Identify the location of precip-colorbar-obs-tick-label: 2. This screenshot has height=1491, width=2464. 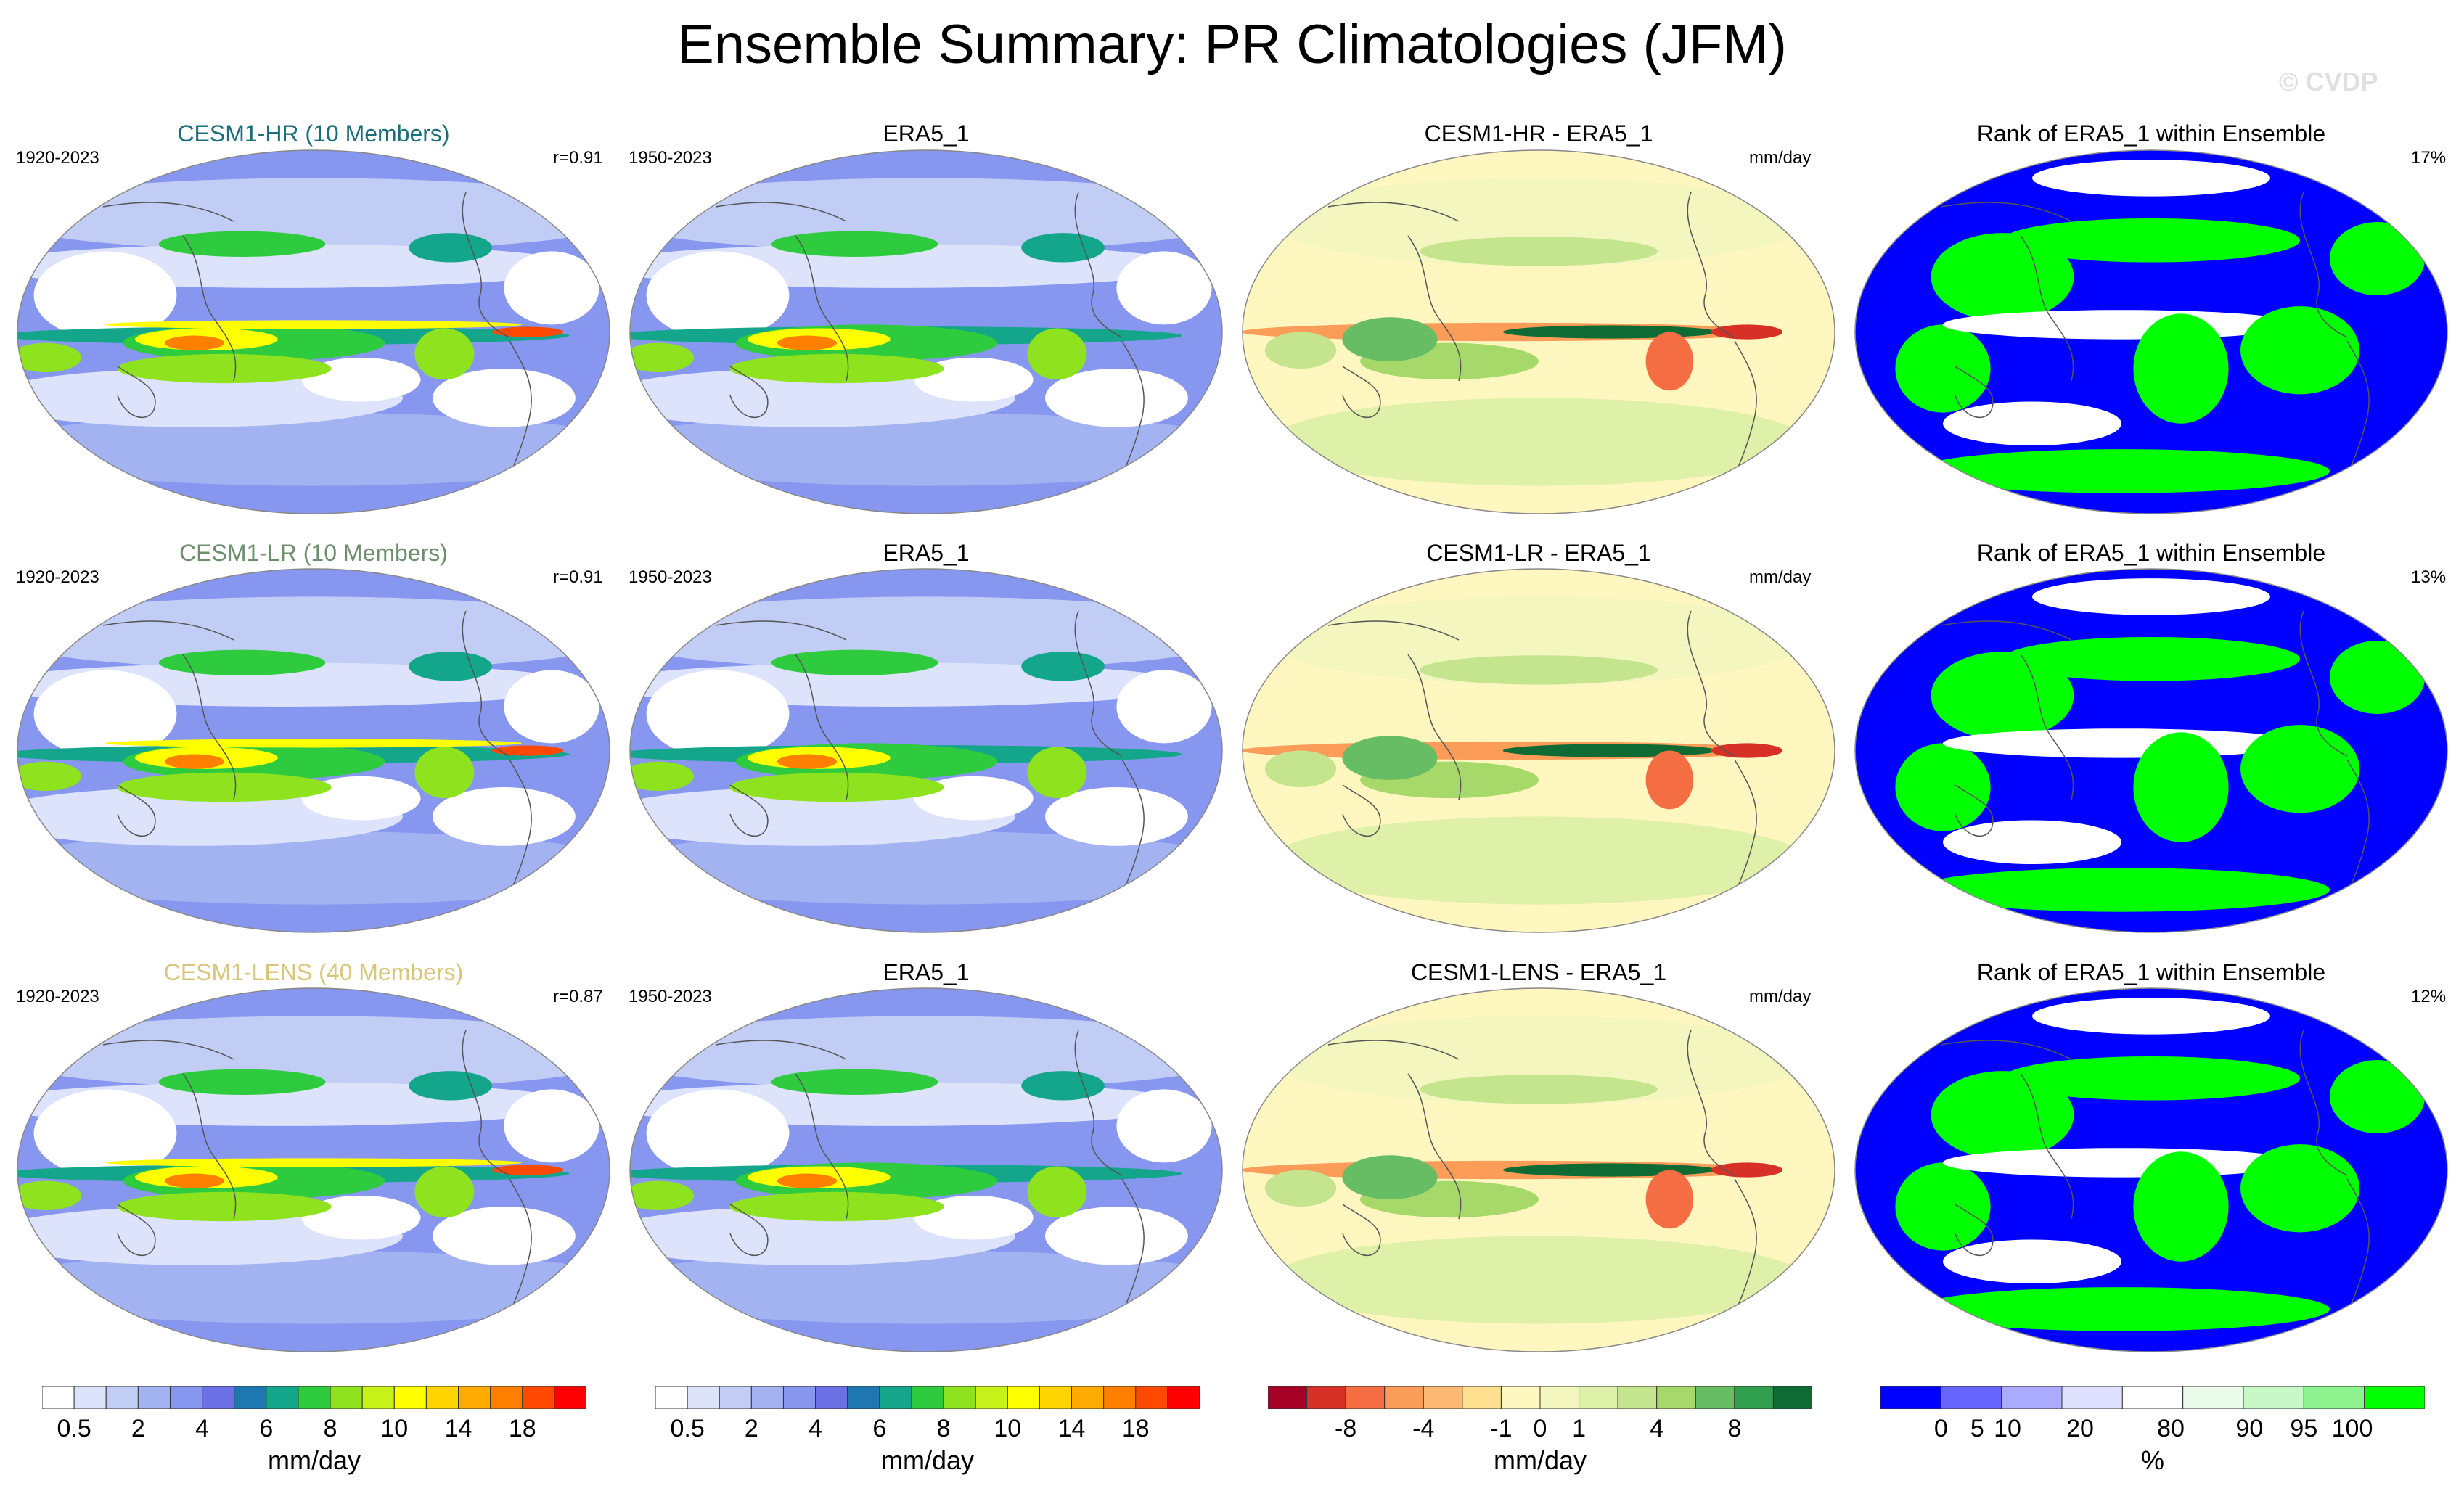
(751, 1428).